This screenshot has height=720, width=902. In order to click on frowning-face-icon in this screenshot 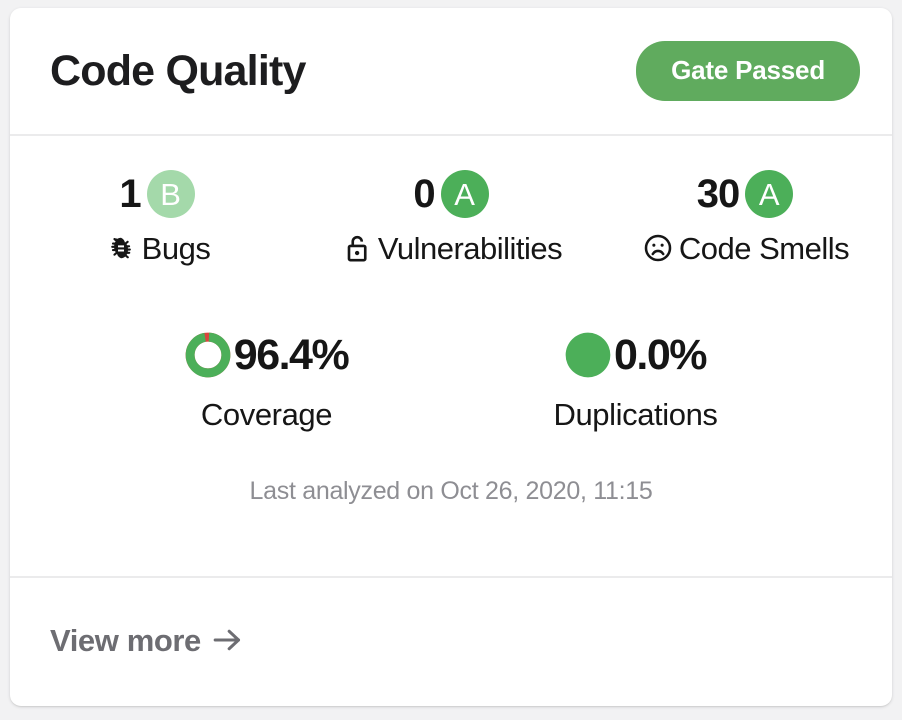, I will do `click(658, 248)`.